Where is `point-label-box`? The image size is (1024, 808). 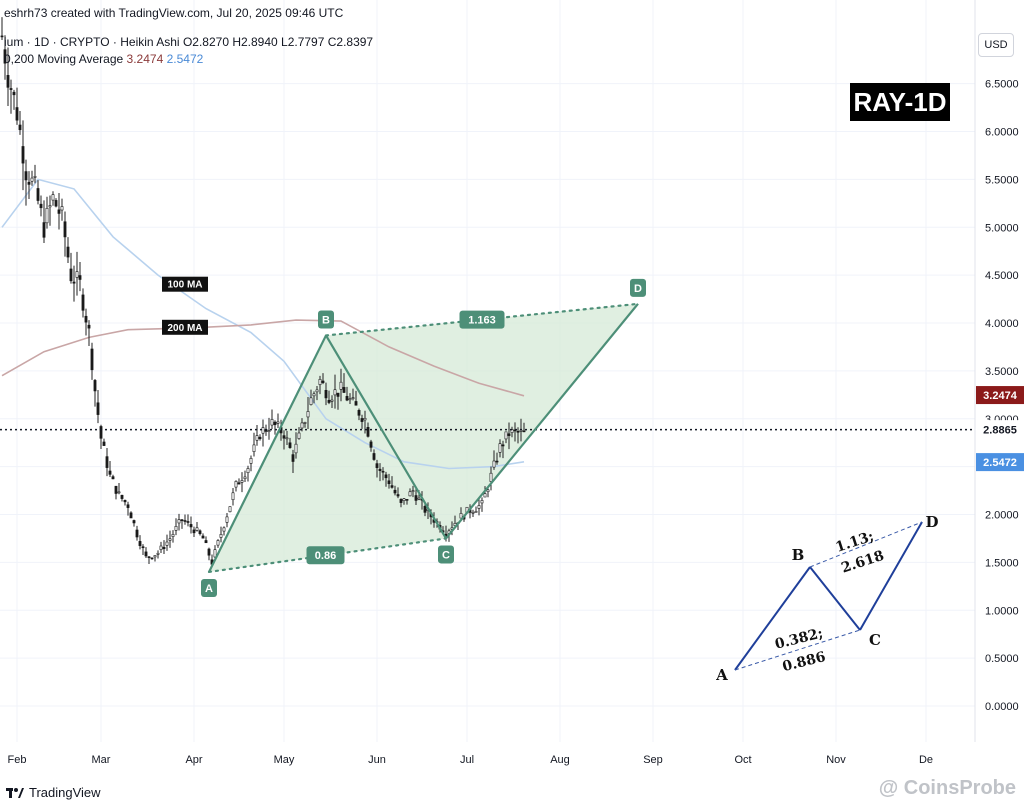
point-label-box is located at coordinates (446, 554).